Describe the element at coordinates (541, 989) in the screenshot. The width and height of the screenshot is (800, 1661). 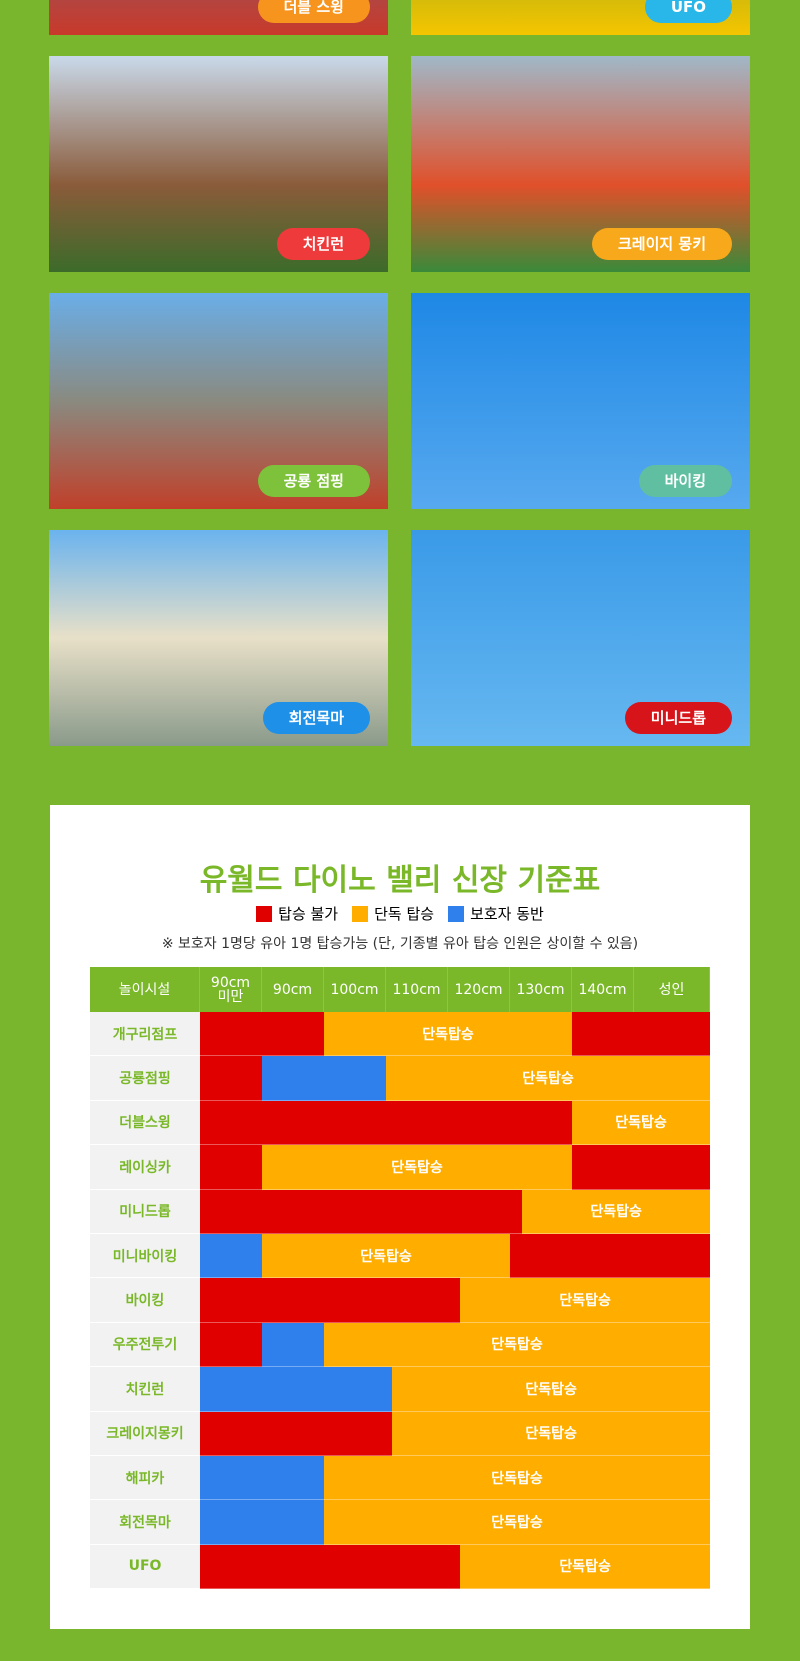
I see `header-cell: 130cm` at that location.